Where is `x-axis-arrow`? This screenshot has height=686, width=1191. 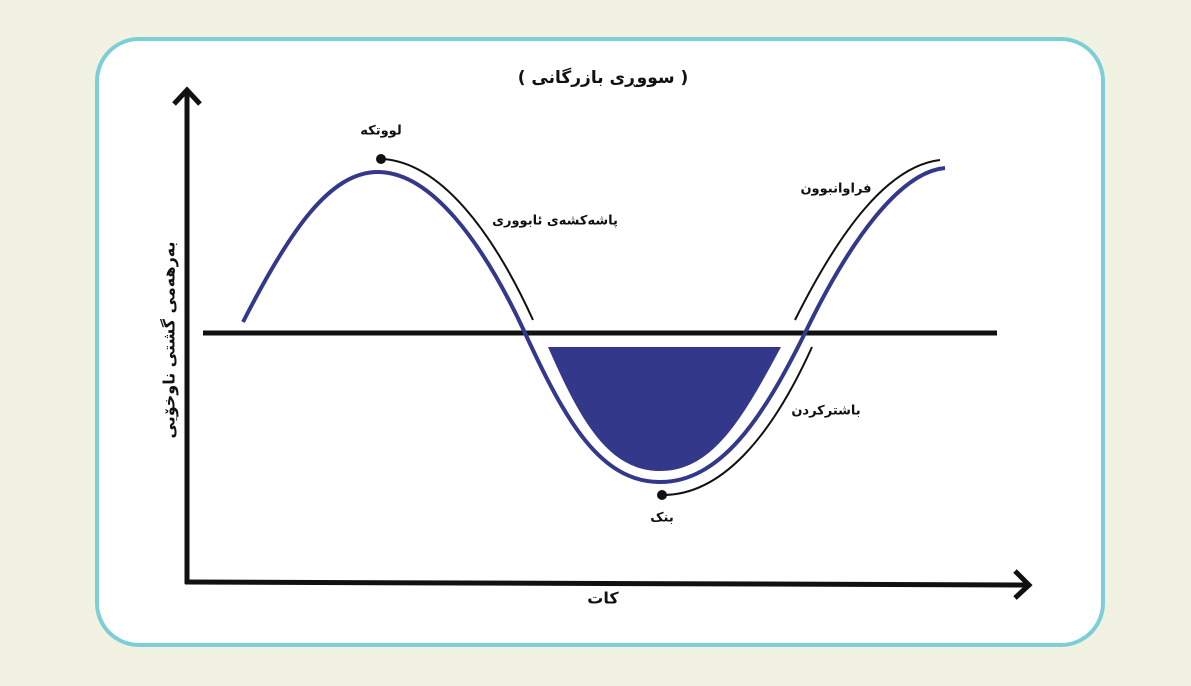
x-axis-arrow is located at coordinates (1023, 584).